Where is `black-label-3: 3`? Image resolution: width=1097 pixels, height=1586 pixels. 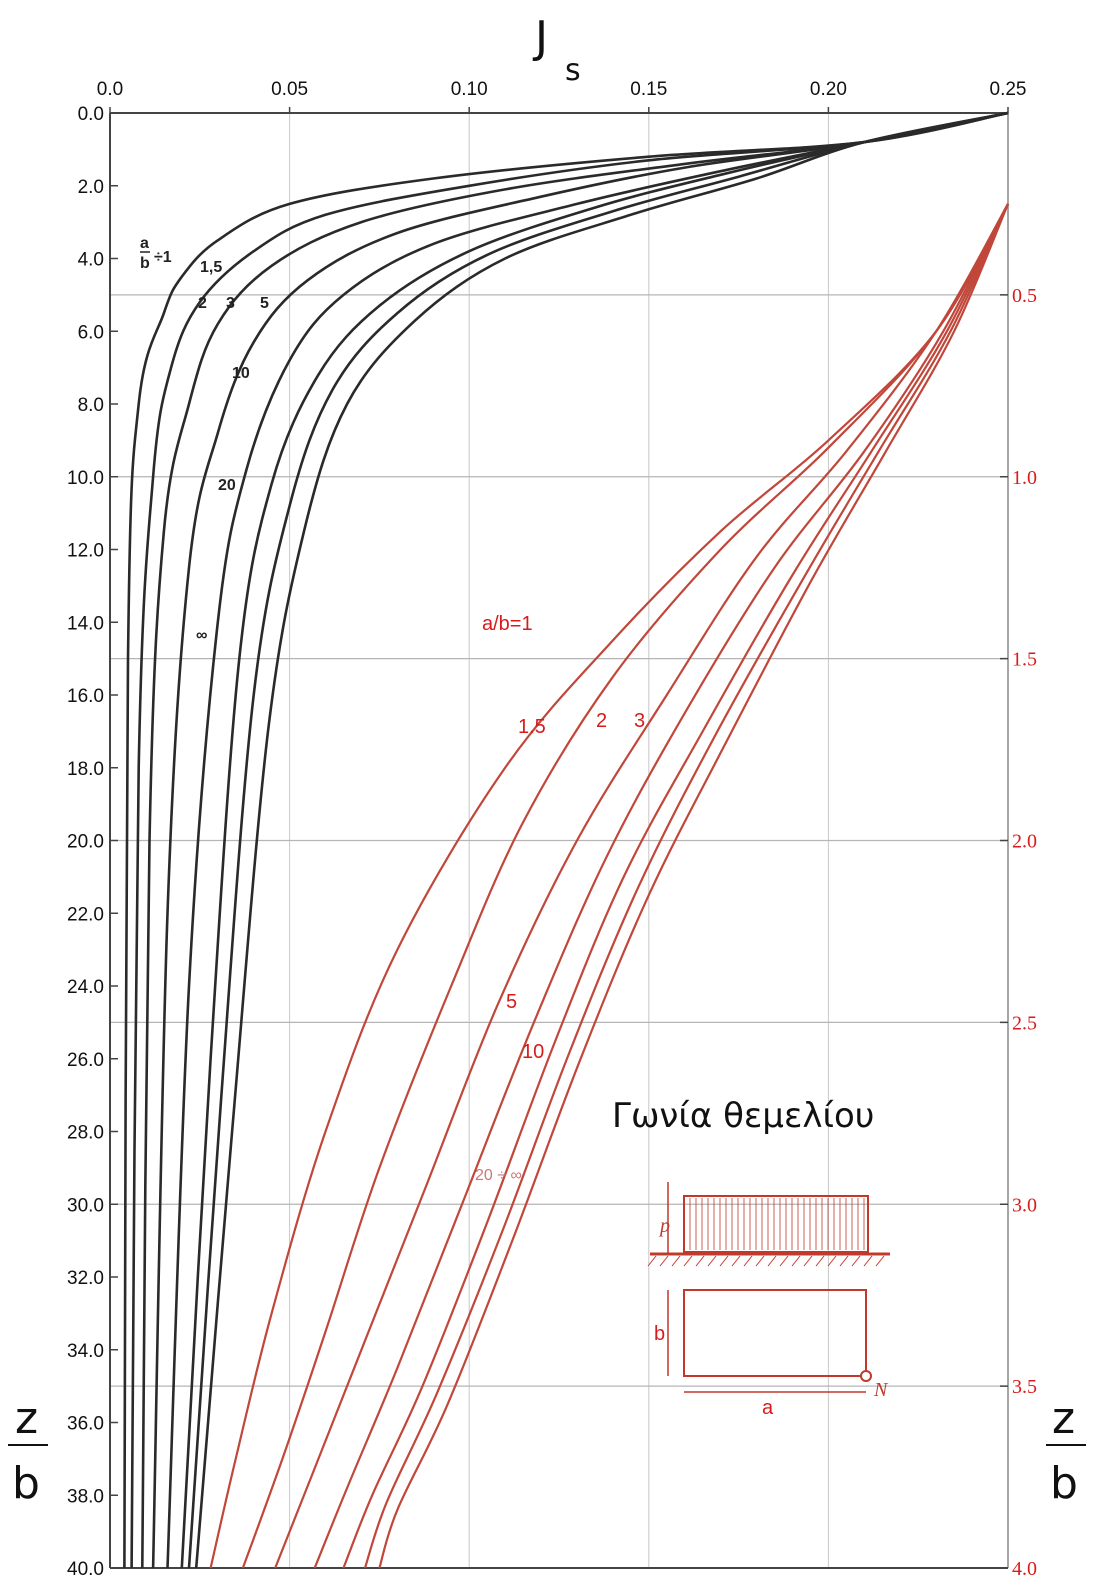 black-label-3: 3 is located at coordinates (230, 303).